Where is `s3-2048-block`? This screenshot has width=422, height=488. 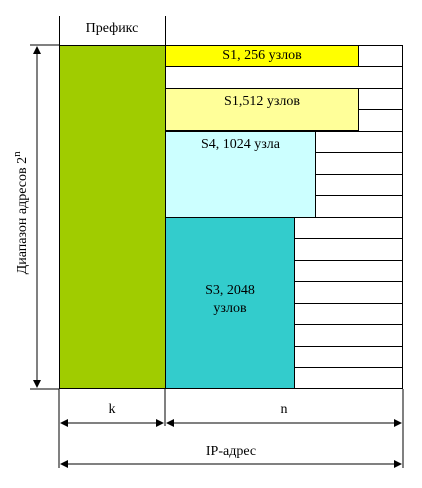
s3-2048-block is located at coordinates (230, 303).